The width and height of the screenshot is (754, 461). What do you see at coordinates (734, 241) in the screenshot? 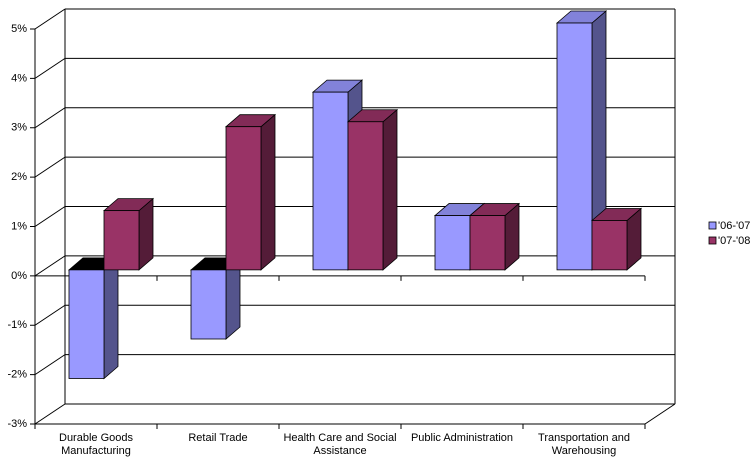
I see `legend-label: '07-'08` at bounding box center [734, 241].